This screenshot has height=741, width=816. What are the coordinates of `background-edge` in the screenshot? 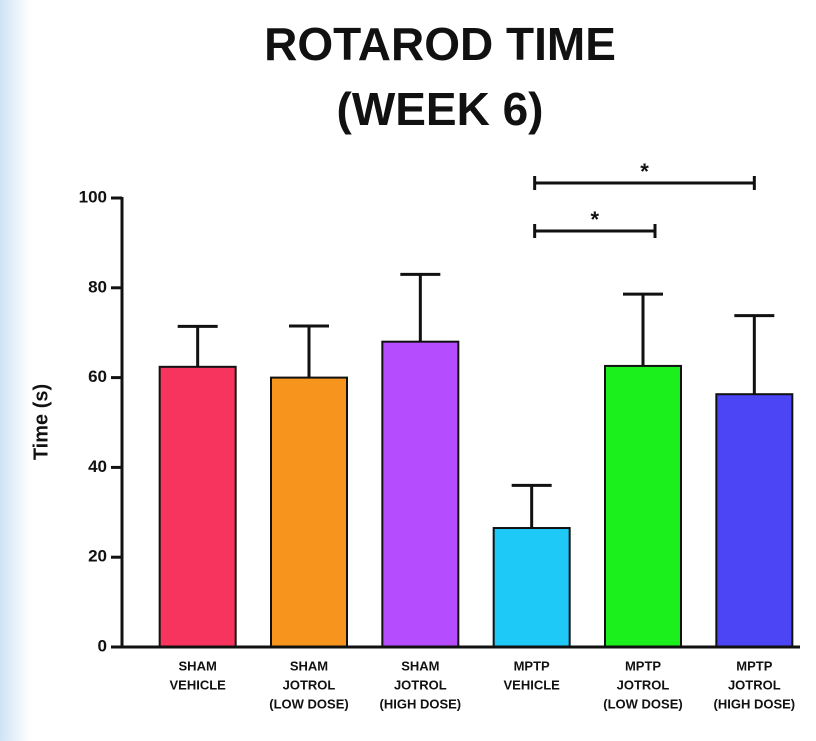 It's located at (15, 370).